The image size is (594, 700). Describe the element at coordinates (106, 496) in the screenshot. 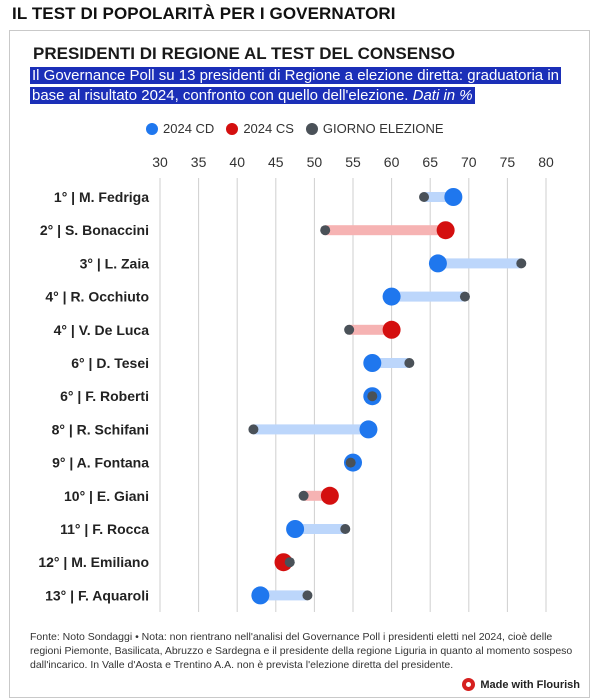

I see `row-label: 10° | E. Giani` at that location.